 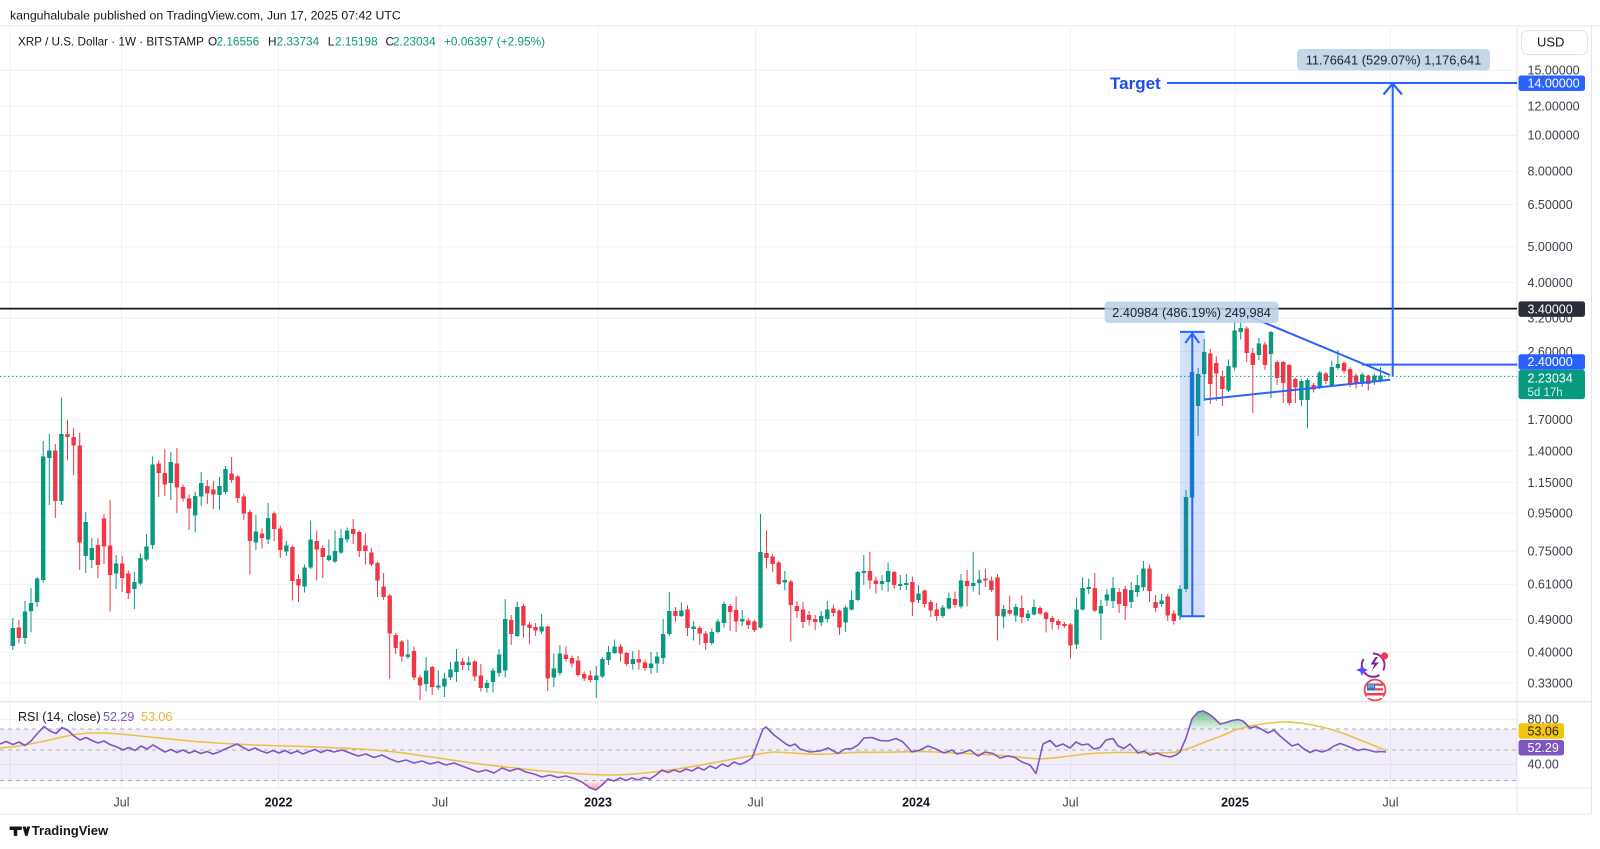 I want to click on svg-text: +0.06397 (+2.95%), so click(x=494, y=42).